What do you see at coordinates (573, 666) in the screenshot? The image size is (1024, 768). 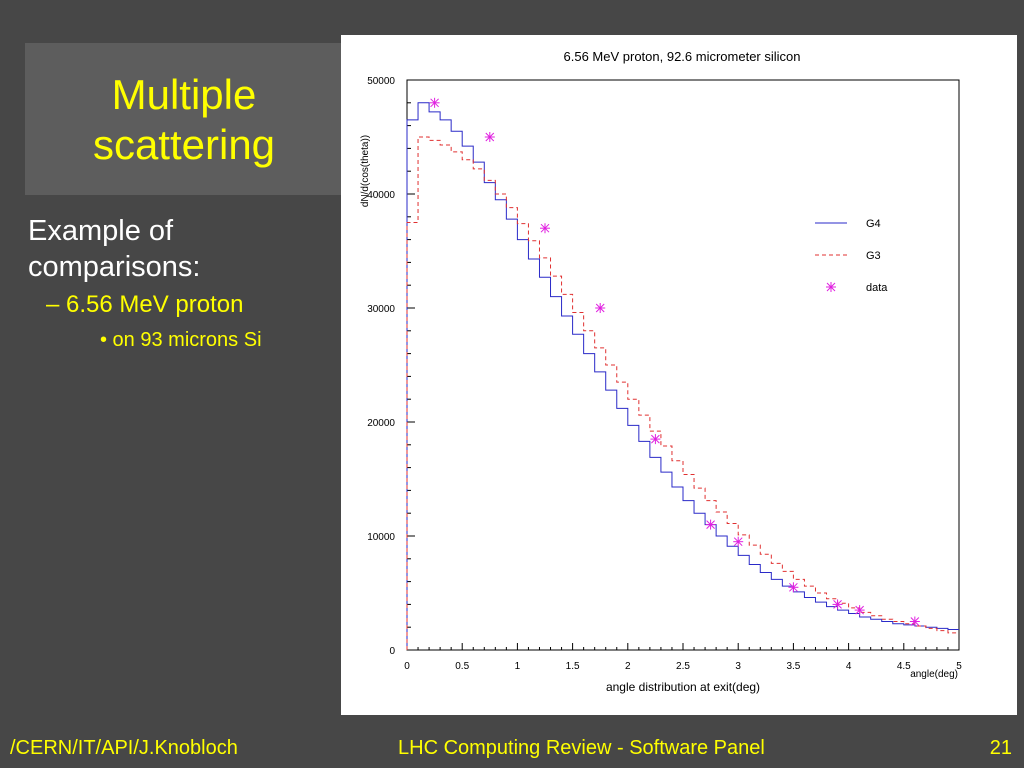 I see `x-tick-label: 1.5` at bounding box center [573, 666].